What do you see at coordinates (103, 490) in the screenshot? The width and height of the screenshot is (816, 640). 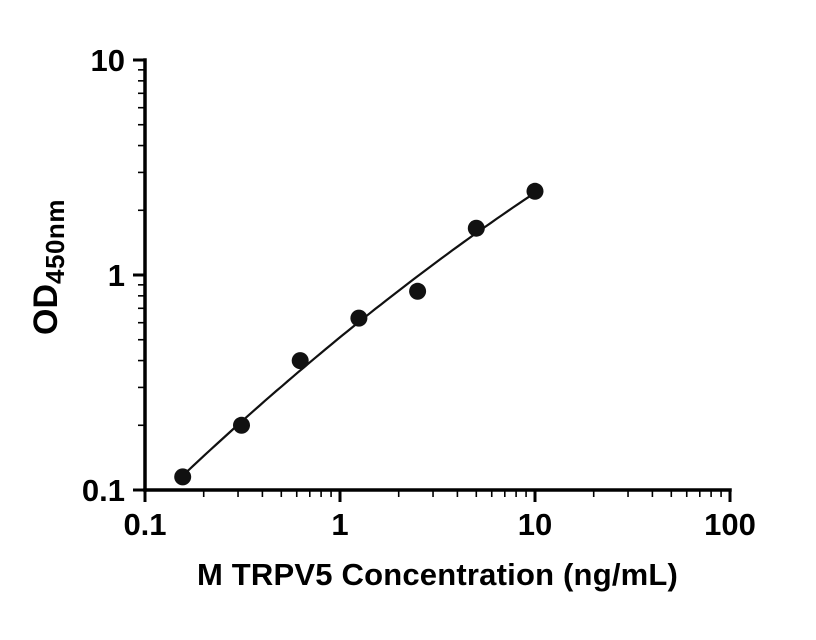 I see `y-tick-label: 0.1` at bounding box center [103, 490].